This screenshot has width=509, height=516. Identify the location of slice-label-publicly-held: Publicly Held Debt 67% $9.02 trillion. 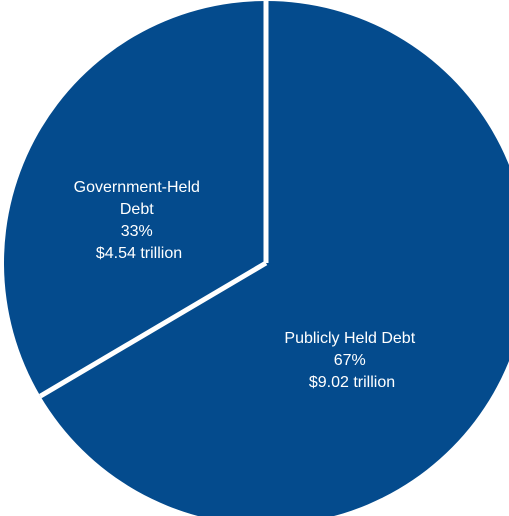
(351, 360).